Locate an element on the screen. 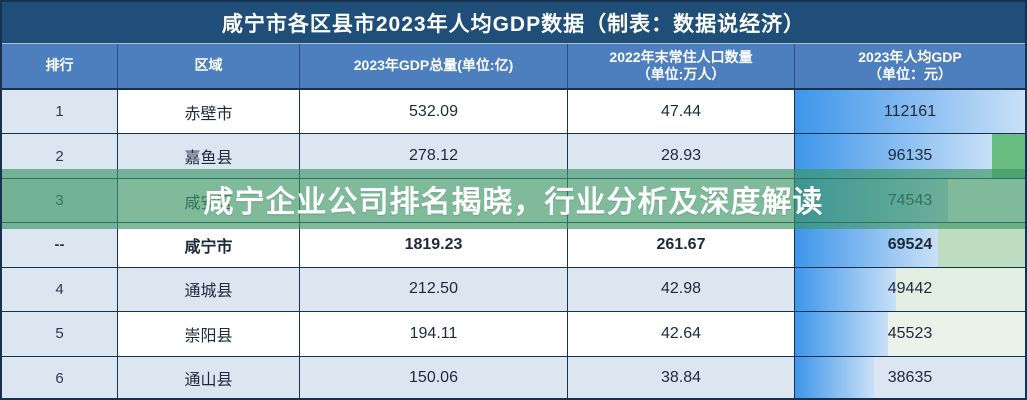 This screenshot has width=1027, height=400. cell-gdp-value: 150.06 is located at coordinates (433, 378).